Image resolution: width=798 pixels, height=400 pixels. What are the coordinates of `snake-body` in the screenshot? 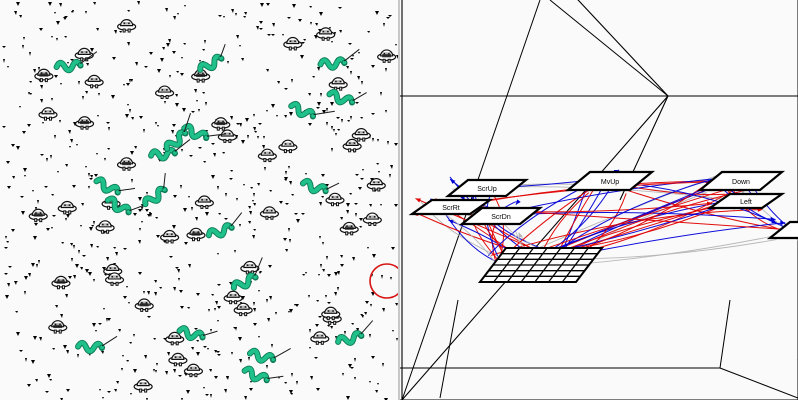 It's located at (163, 154).